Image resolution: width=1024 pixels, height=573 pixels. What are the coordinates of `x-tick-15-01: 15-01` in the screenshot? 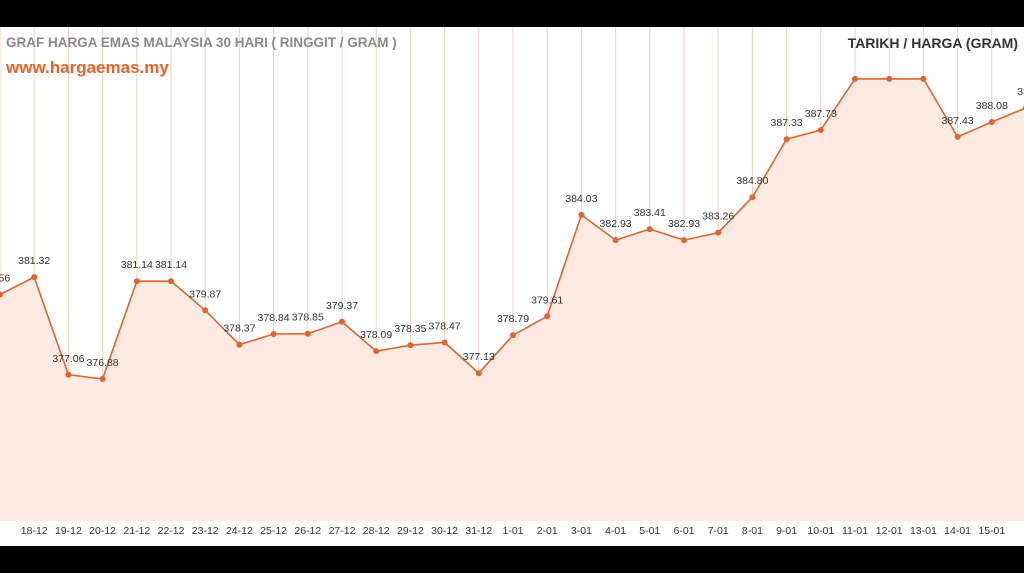 It's located at (991, 531).